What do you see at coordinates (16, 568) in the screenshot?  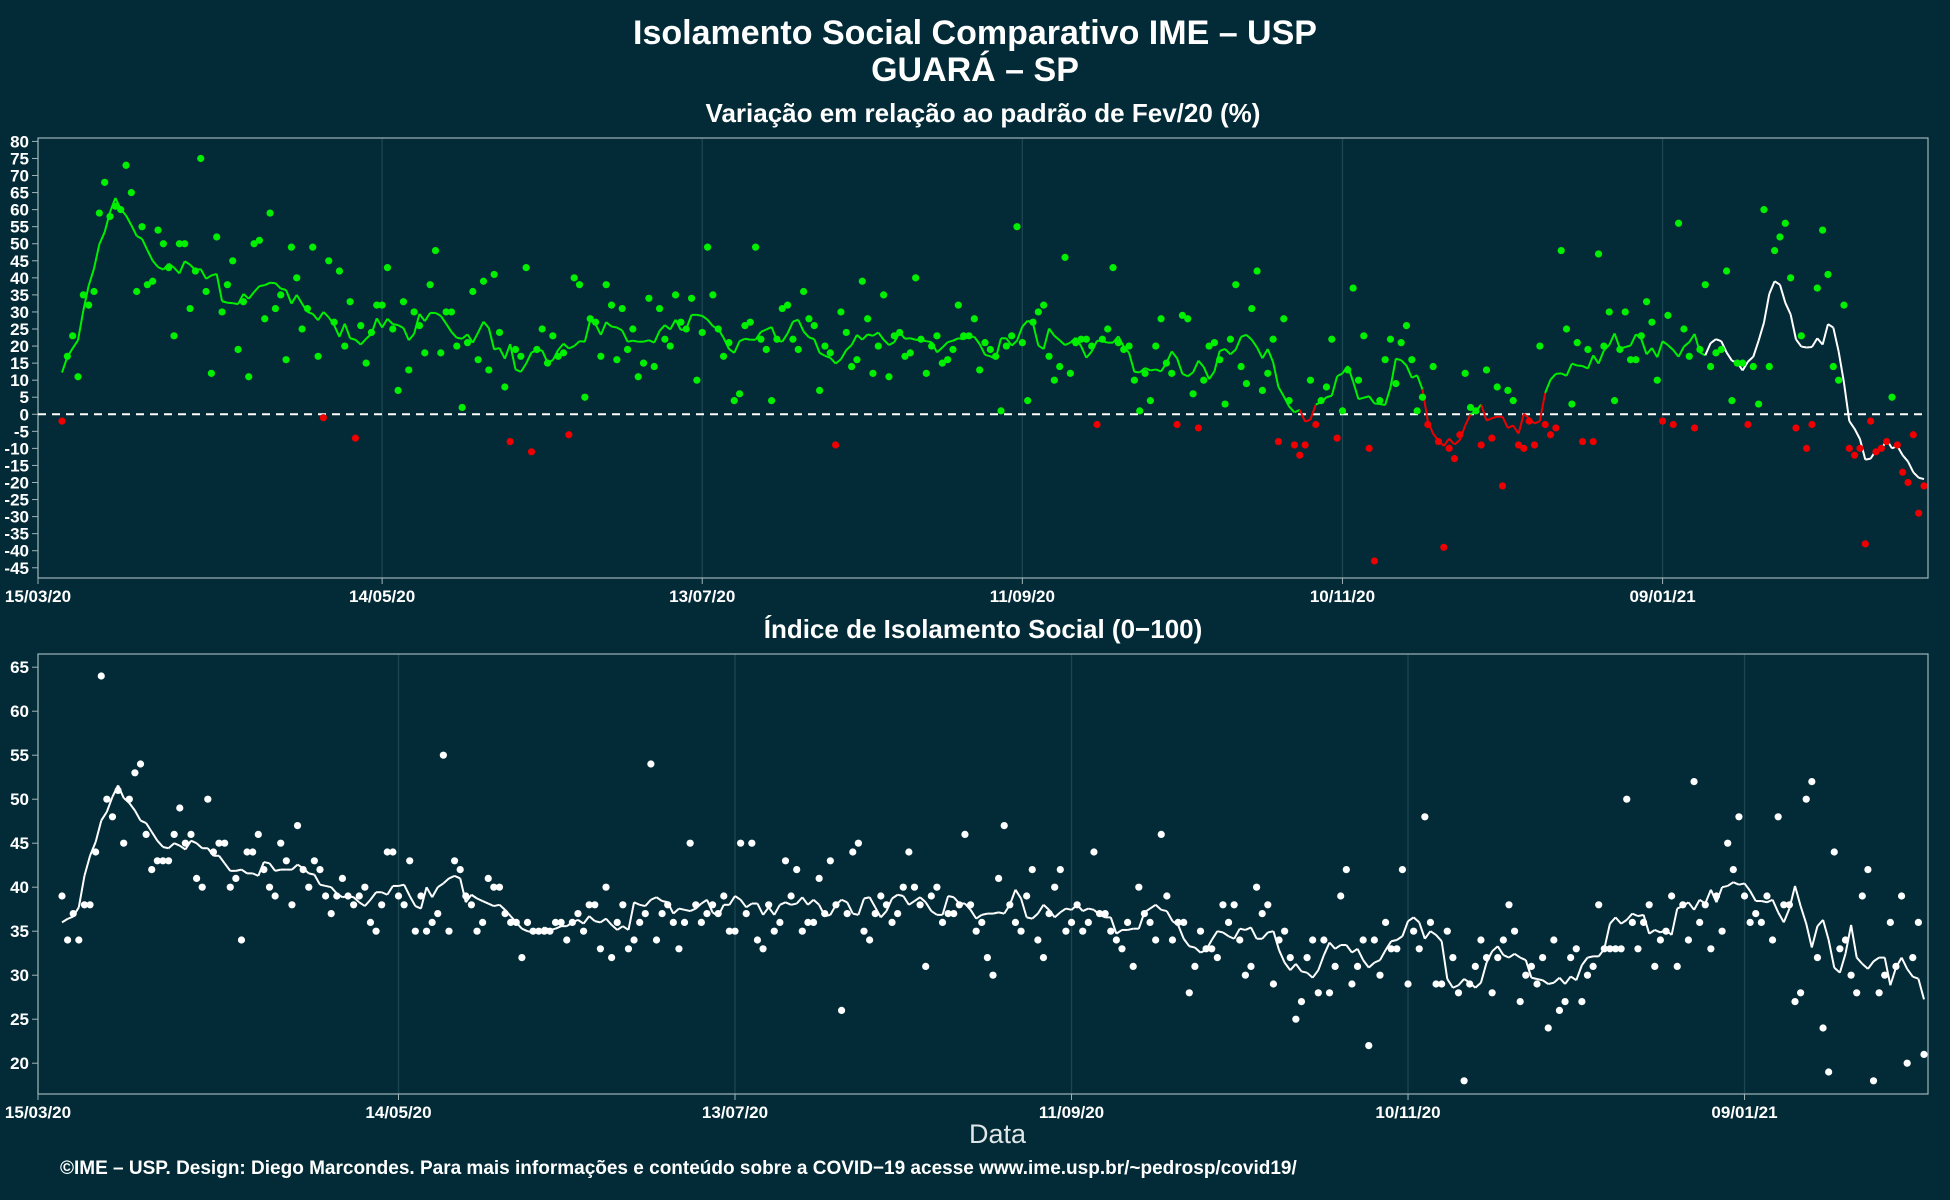 I see `y-tick-label: -45` at bounding box center [16, 568].